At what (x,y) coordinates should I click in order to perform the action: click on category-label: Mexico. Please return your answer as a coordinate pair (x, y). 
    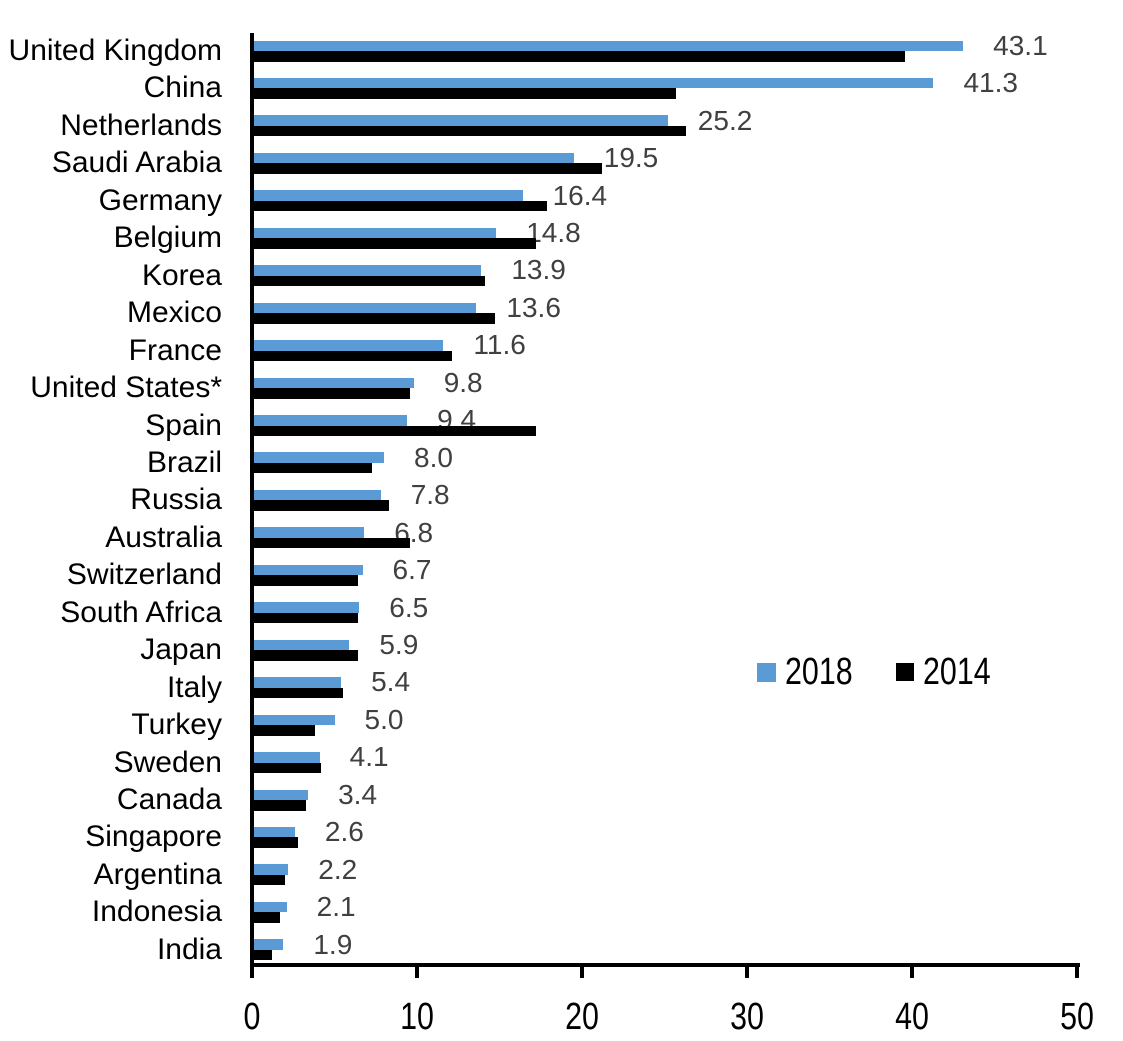
    Looking at the image, I should click on (174, 313).